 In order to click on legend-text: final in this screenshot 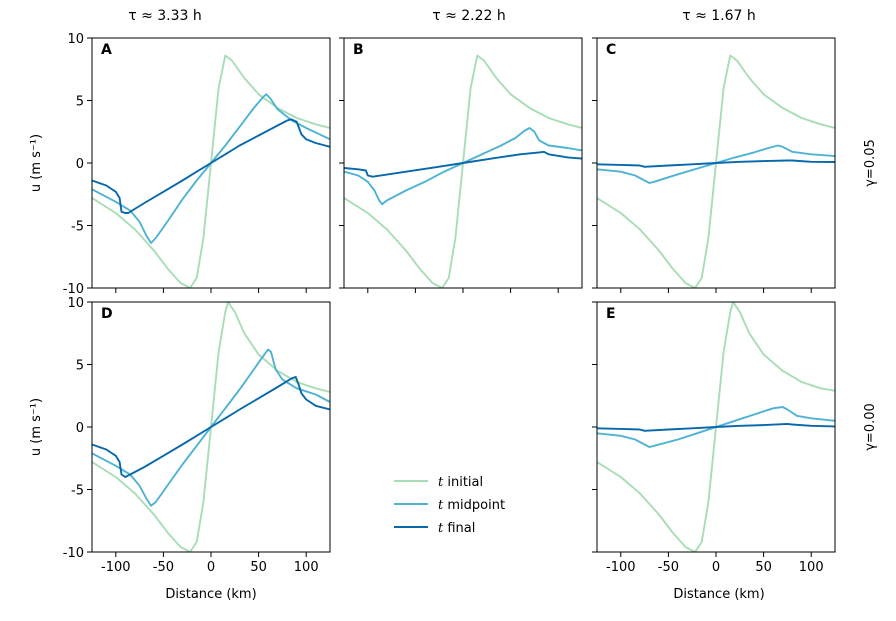, I will do `click(461, 528)`.